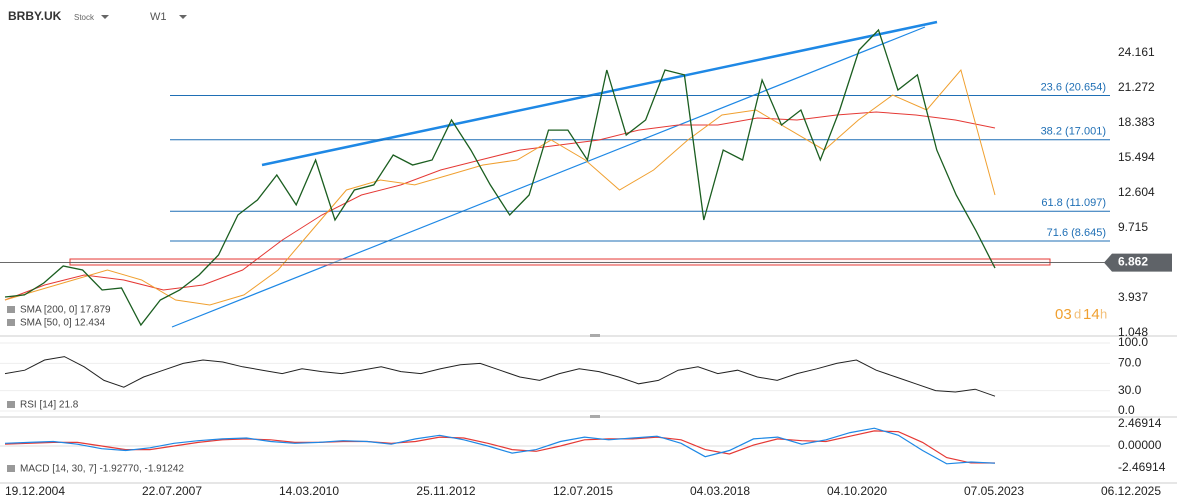 The image size is (1177, 501). I want to click on signal-line, so click(500, 447).